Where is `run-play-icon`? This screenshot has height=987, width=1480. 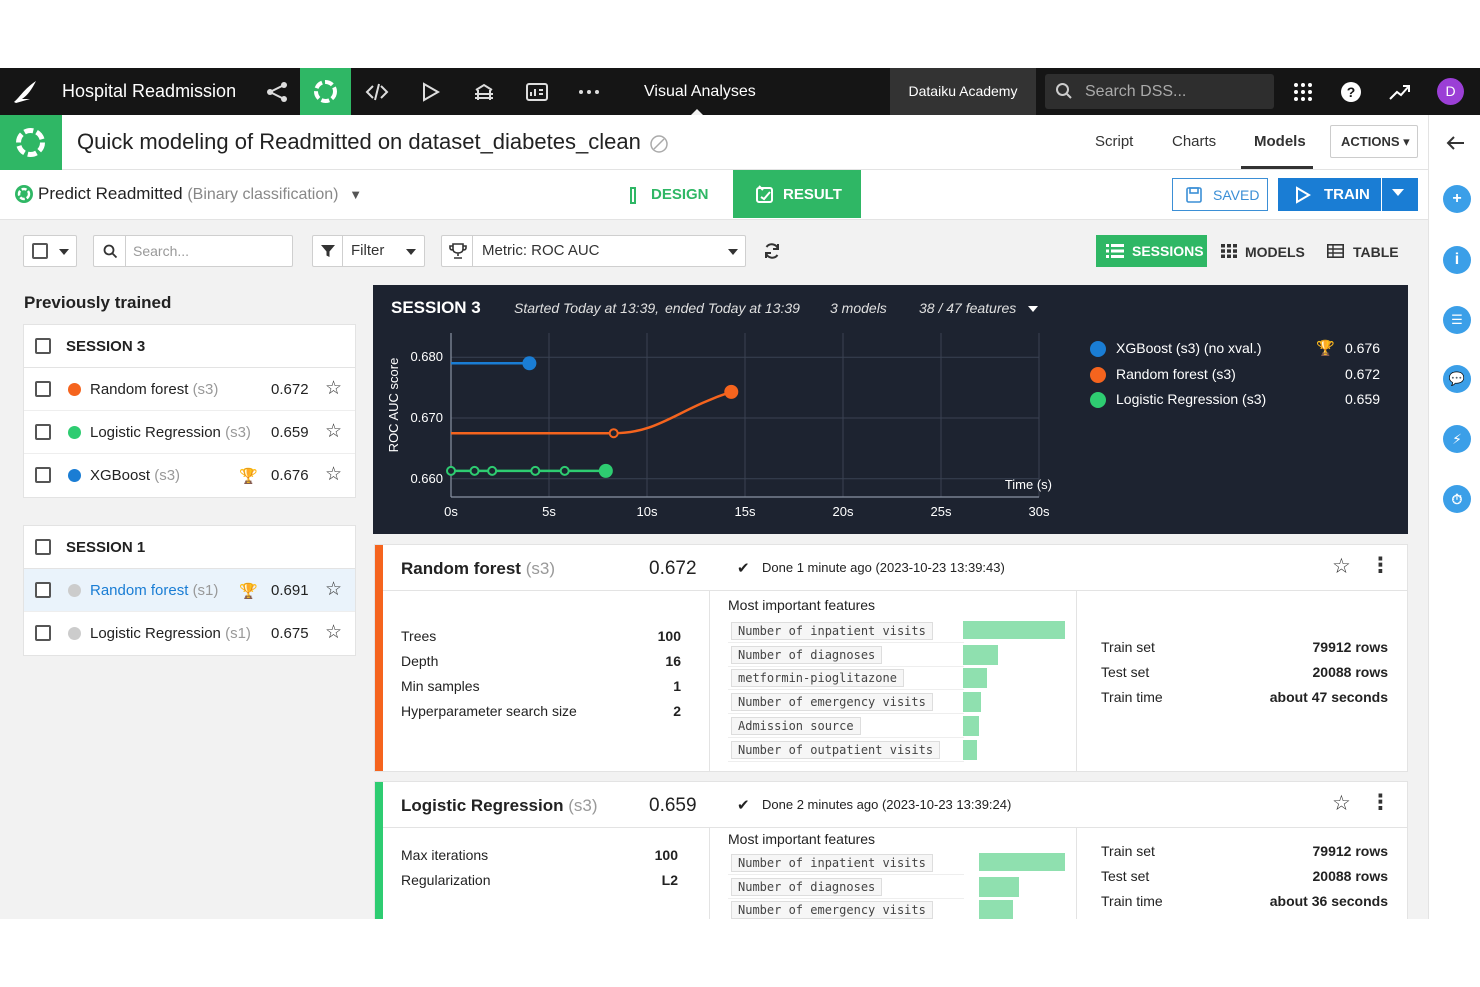
run-play-icon is located at coordinates (430, 92).